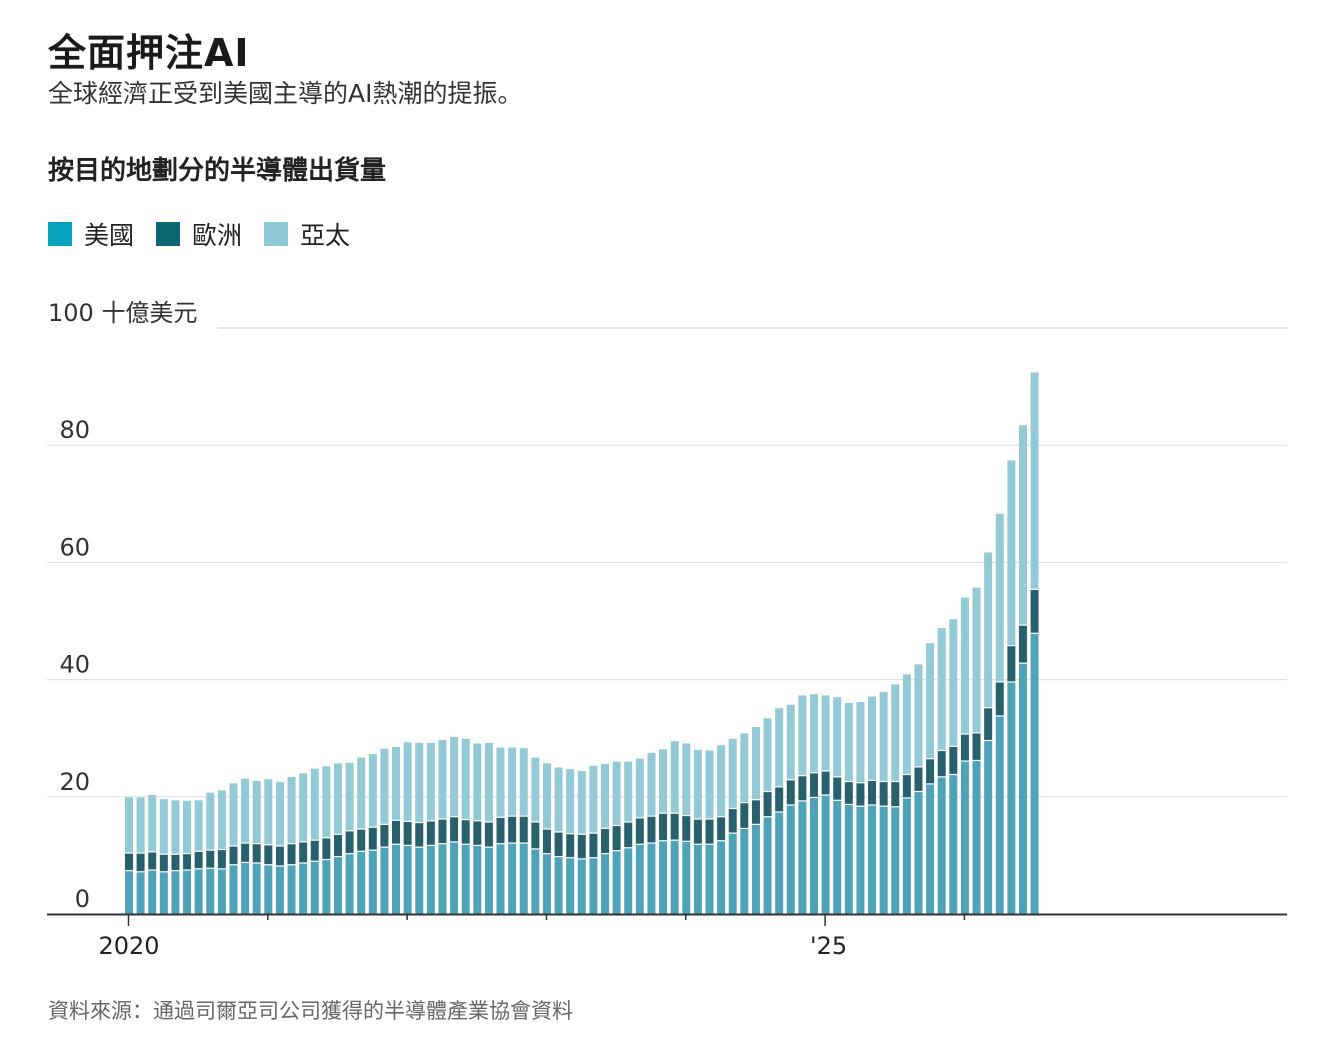 The height and width of the screenshot is (1048, 1338). Describe the element at coordinates (74, 782) in the screenshot. I see `y-tick-label: 20` at that location.